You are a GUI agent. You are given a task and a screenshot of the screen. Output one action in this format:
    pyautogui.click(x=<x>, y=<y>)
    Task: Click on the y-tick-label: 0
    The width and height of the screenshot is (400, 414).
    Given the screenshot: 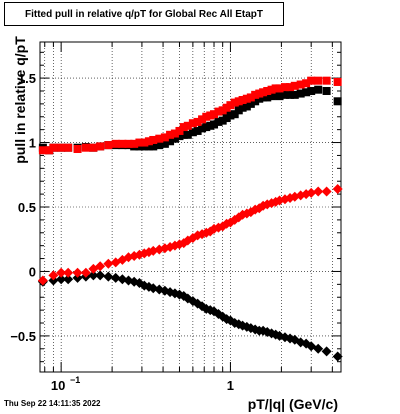 What is the action you would take?
    pyautogui.click(x=32, y=271)
    